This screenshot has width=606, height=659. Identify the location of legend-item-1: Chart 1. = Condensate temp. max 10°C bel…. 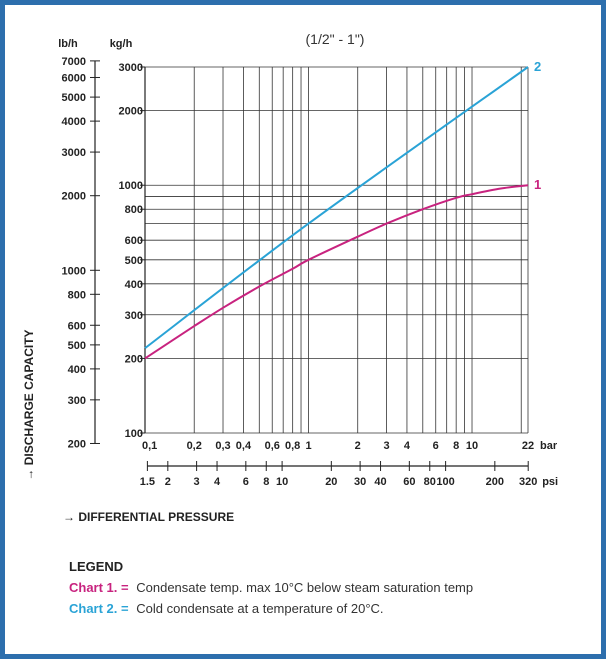
(271, 587).